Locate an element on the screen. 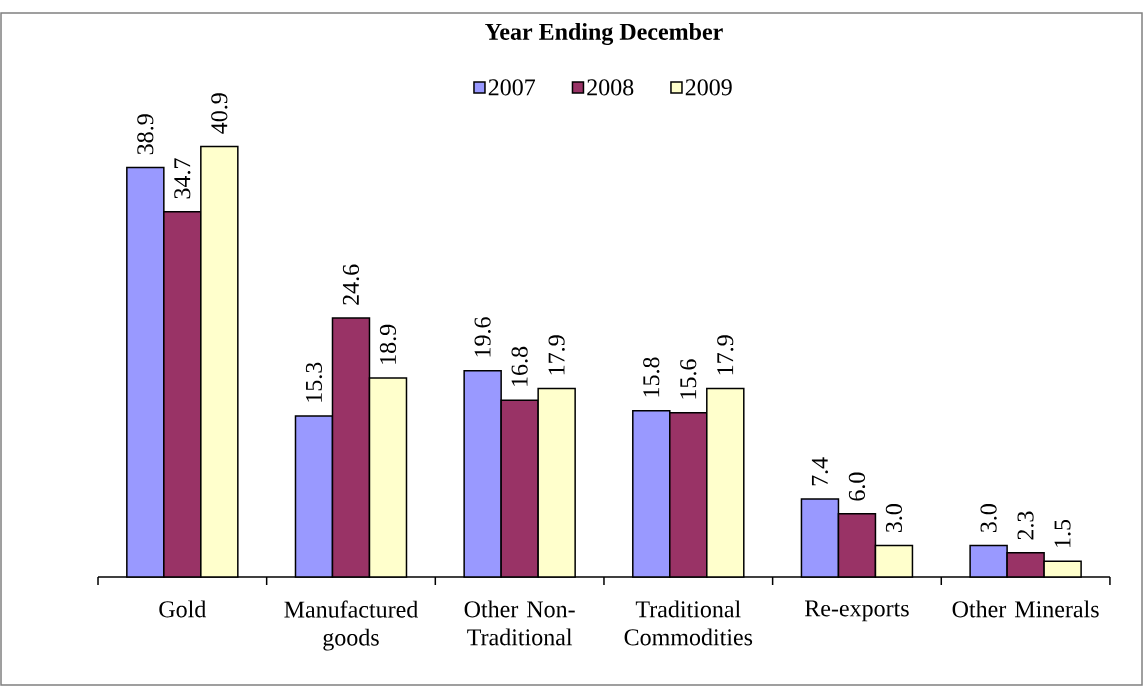 The image size is (1144, 687). legend-label: 2007 is located at coordinates (512, 87).